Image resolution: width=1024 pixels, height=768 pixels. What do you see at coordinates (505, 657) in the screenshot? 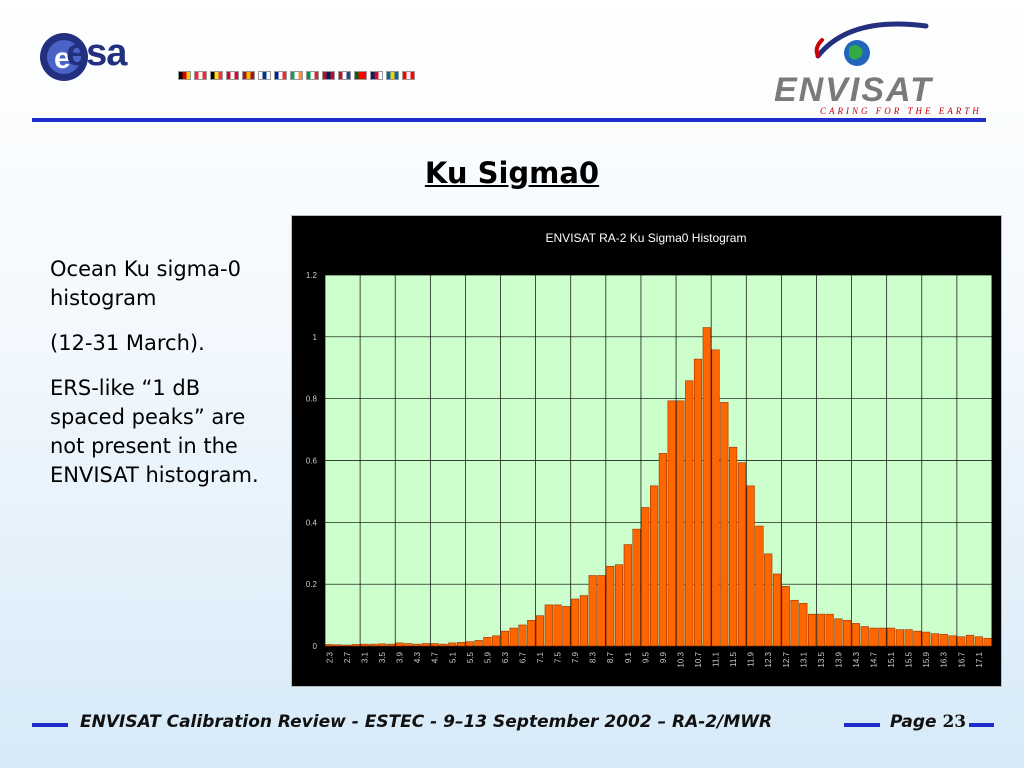
I see `x-tick-label: 6.3` at bounding box center [505, 657].